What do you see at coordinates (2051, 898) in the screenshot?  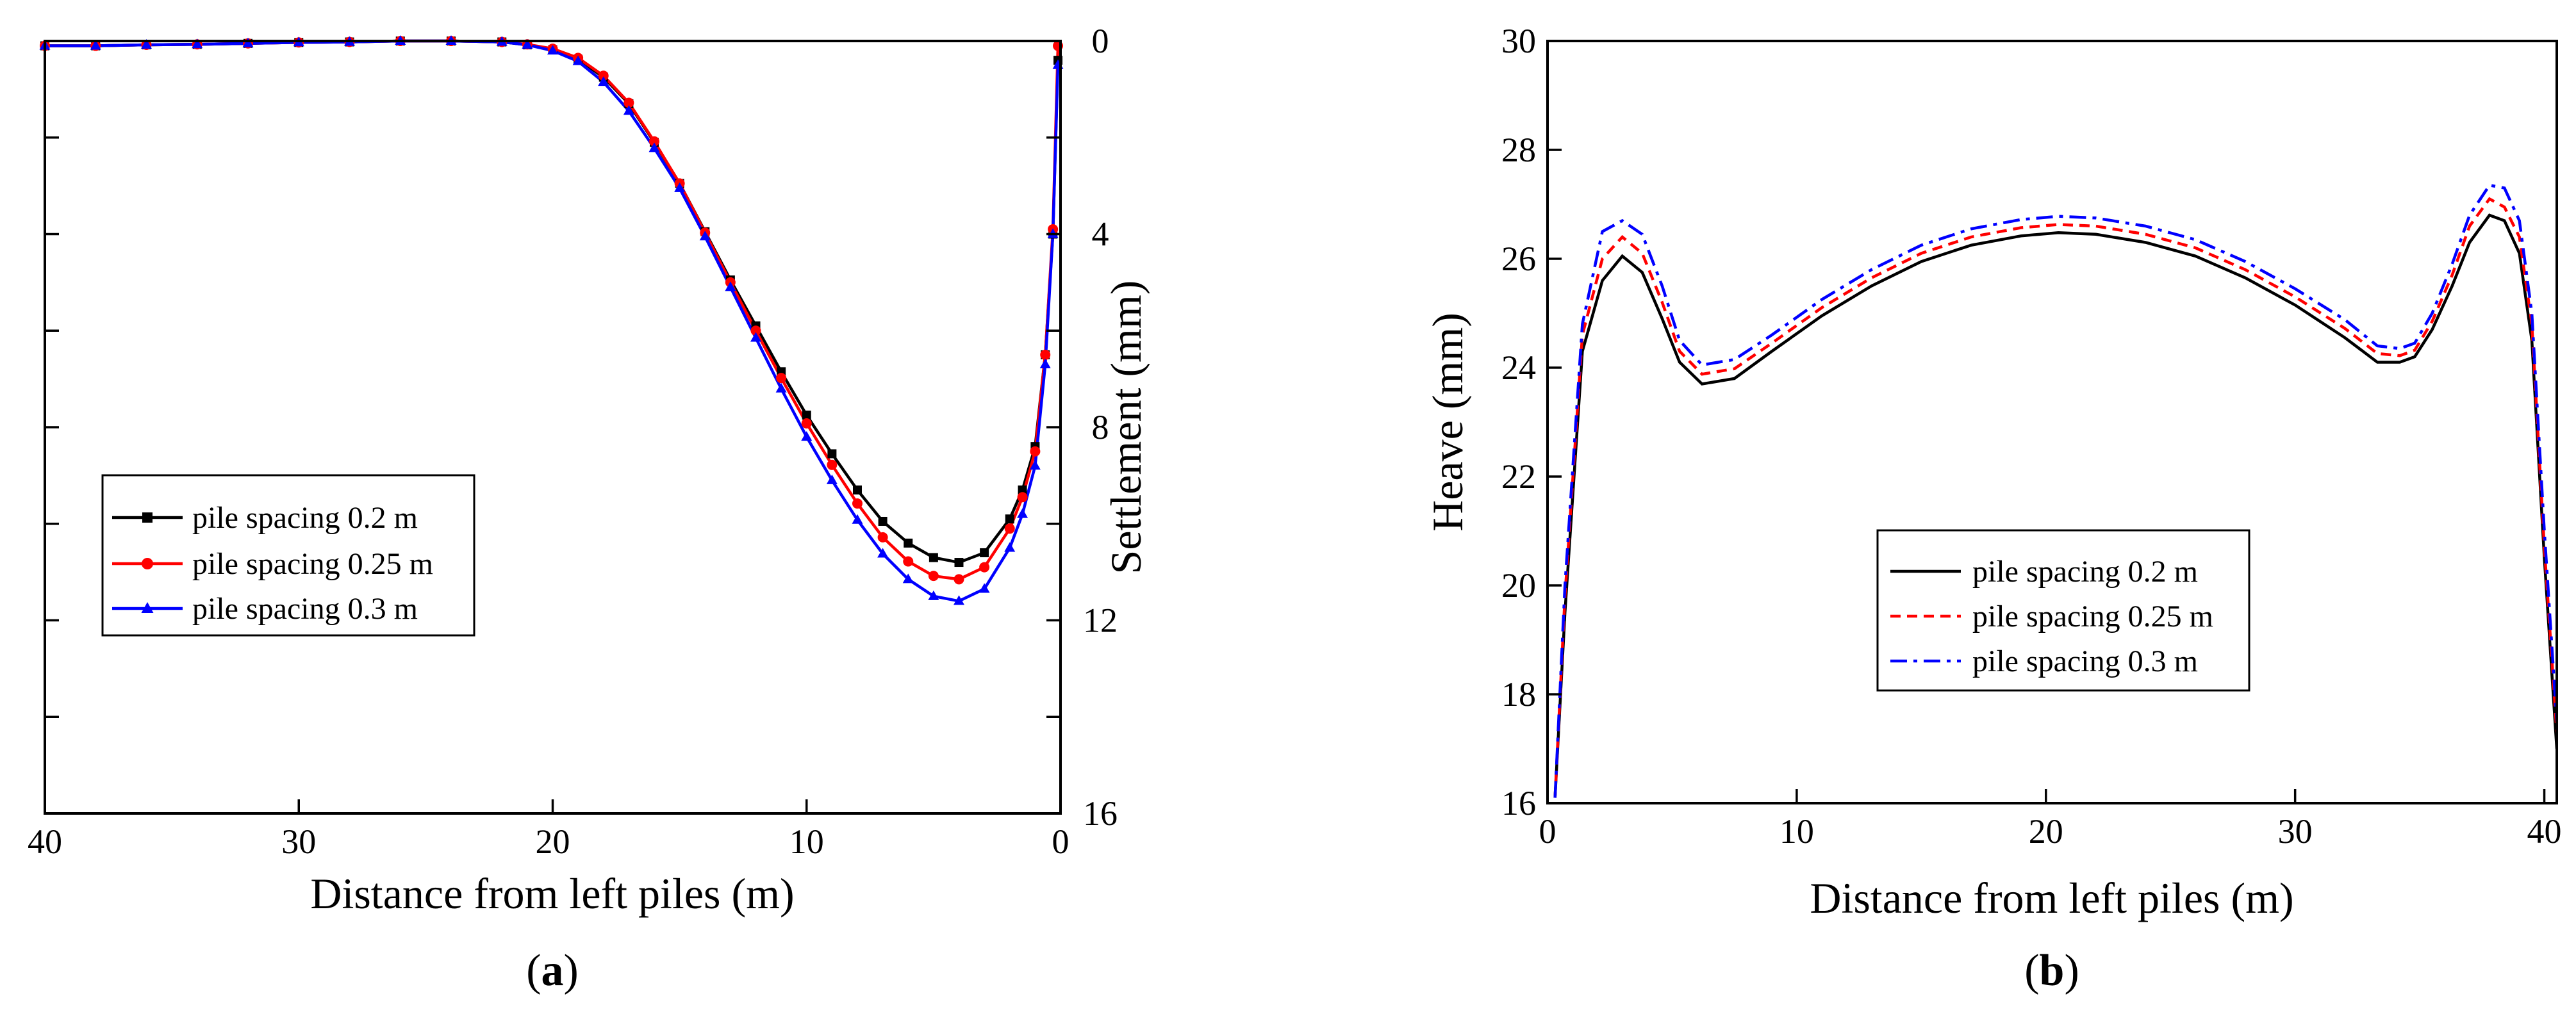 I see `chart-b-xlabel: Distance from left piles (m)` at bounding box center [2051, 898].